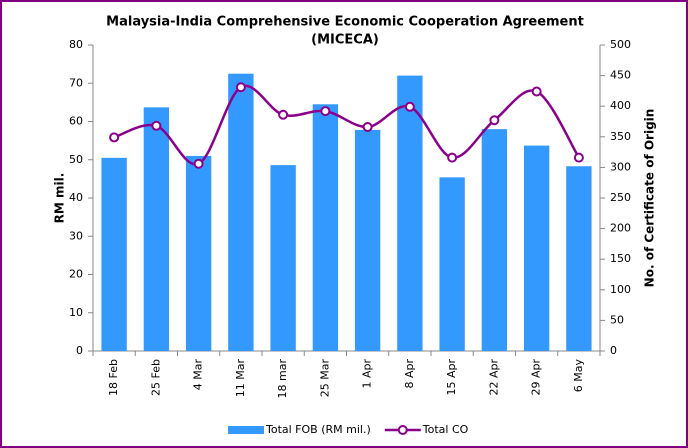  Describe the element at coordinates (620, 136) in the screenshot. I see `y2-tick-label: 350` at that location.